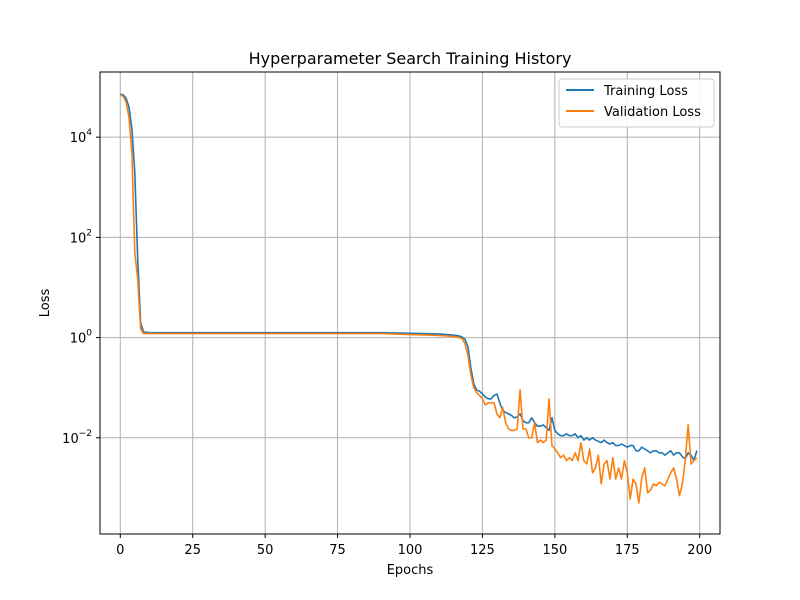 The width and height of the screenshot is (800, 600). What do you see at coordinates (652, 112) in the screenshot?
I see `legend-label-validation-loss: Validation Loss` at bounding box center [652, 112].